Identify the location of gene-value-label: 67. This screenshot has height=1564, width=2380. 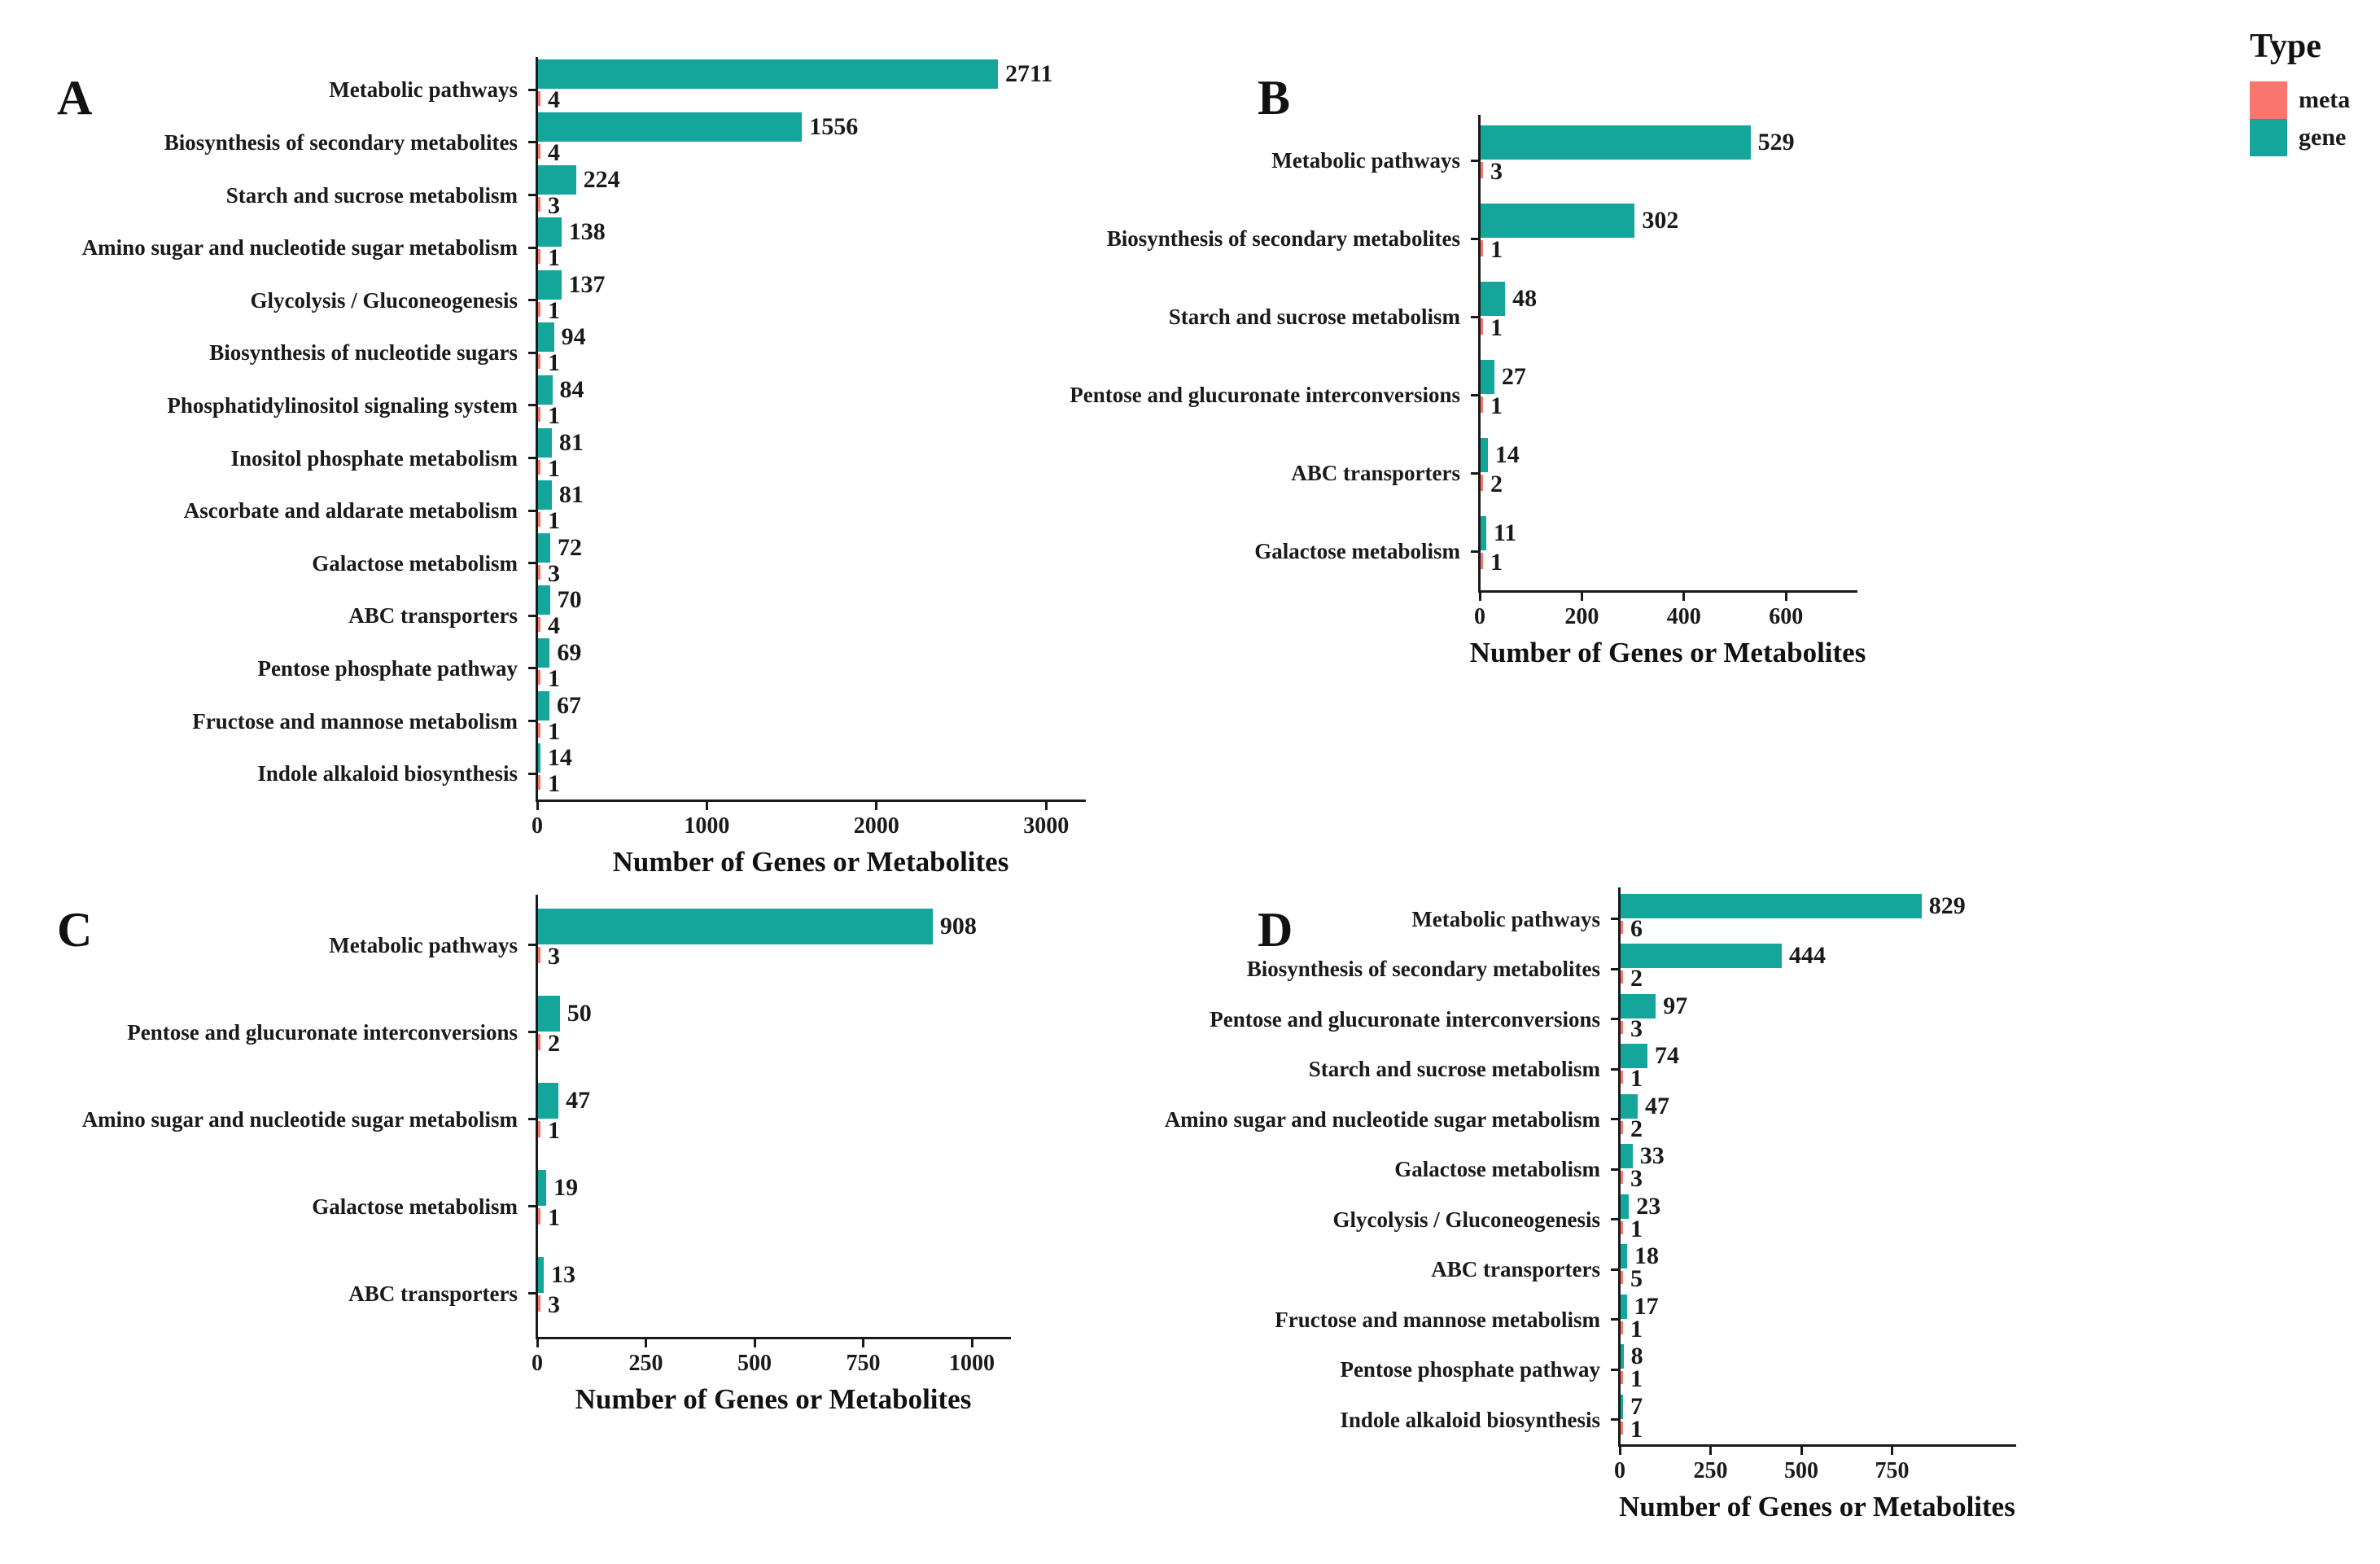
(568, 705).